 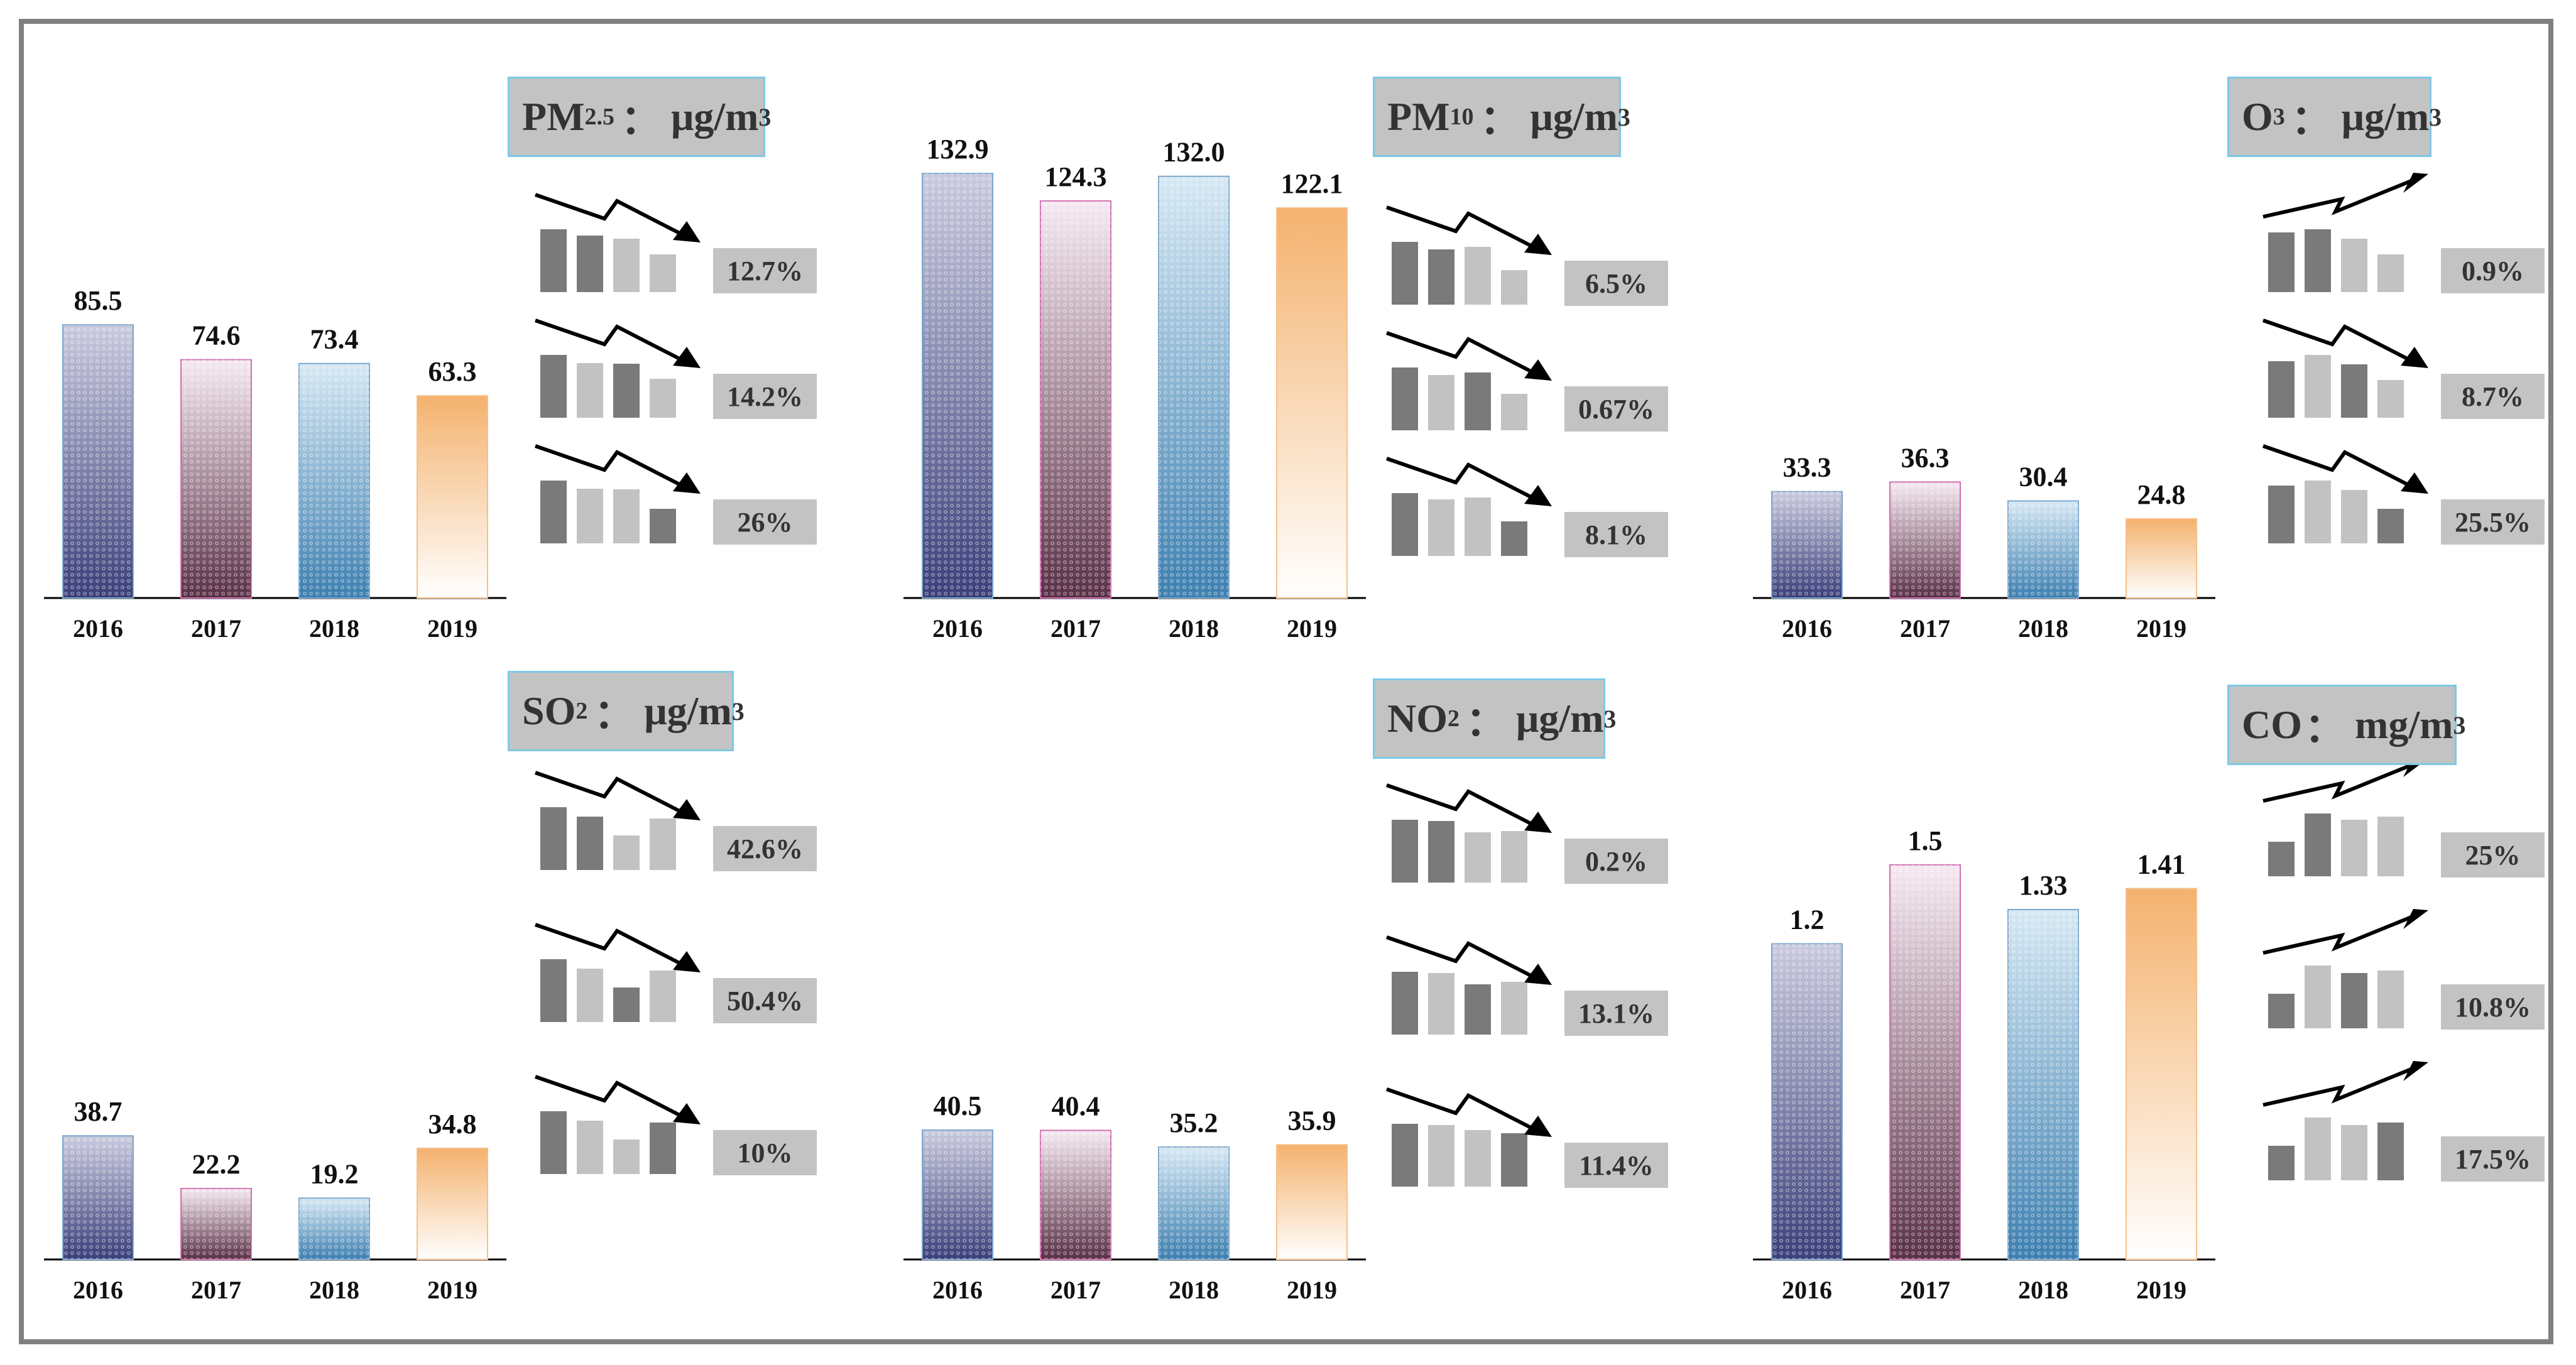 I want to click on pollutant-subscript: 3, so click(x=2279, y=117).